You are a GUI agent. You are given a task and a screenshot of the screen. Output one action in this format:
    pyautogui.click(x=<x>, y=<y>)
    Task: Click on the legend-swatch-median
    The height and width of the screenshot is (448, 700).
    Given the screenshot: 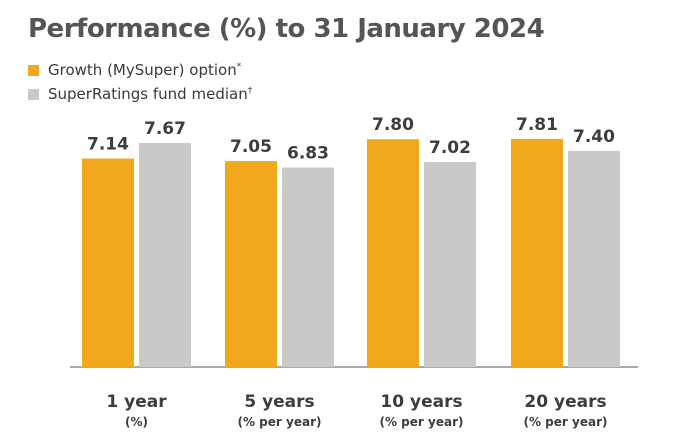 What is the action you would take?
    pyautogui.click(x=33, y=94)
    